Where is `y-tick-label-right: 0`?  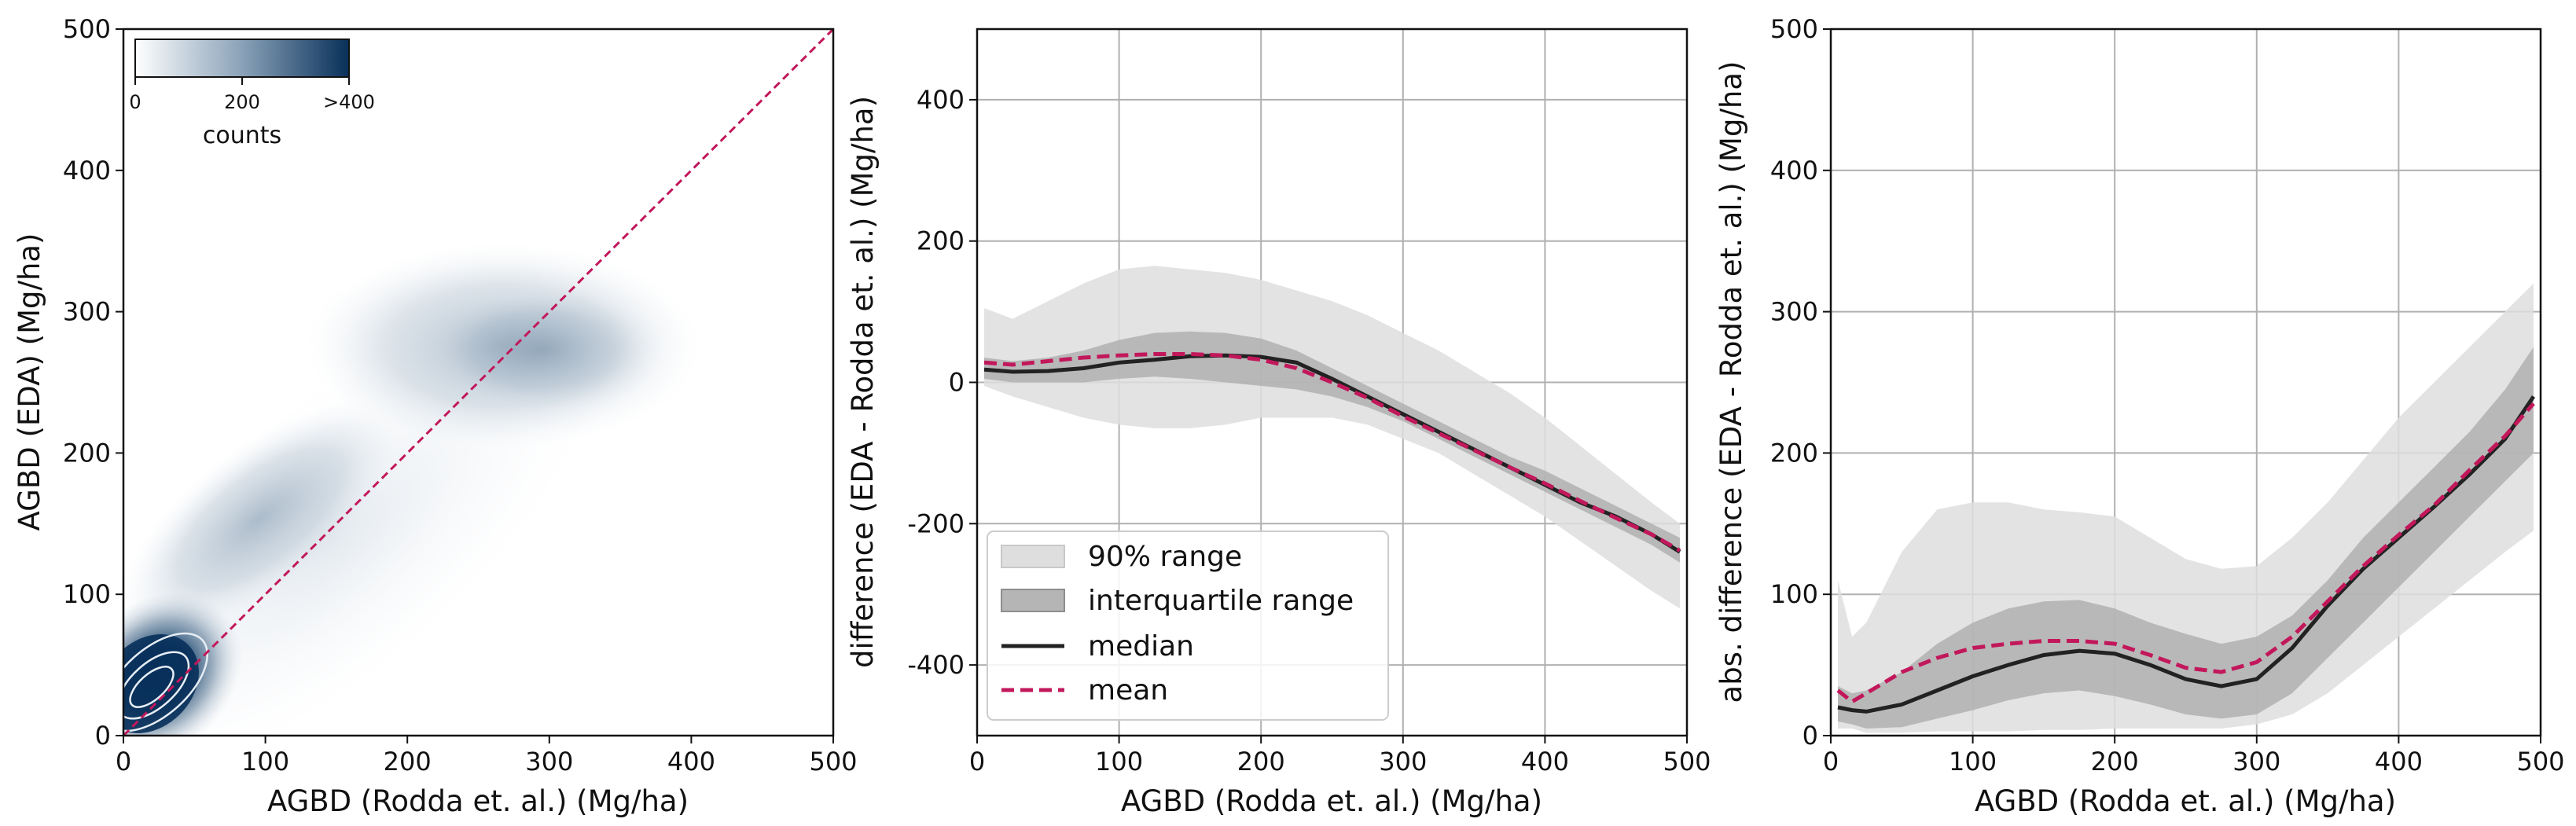
y-tick-label-right: 0 is located at coordinates (1810, 736).